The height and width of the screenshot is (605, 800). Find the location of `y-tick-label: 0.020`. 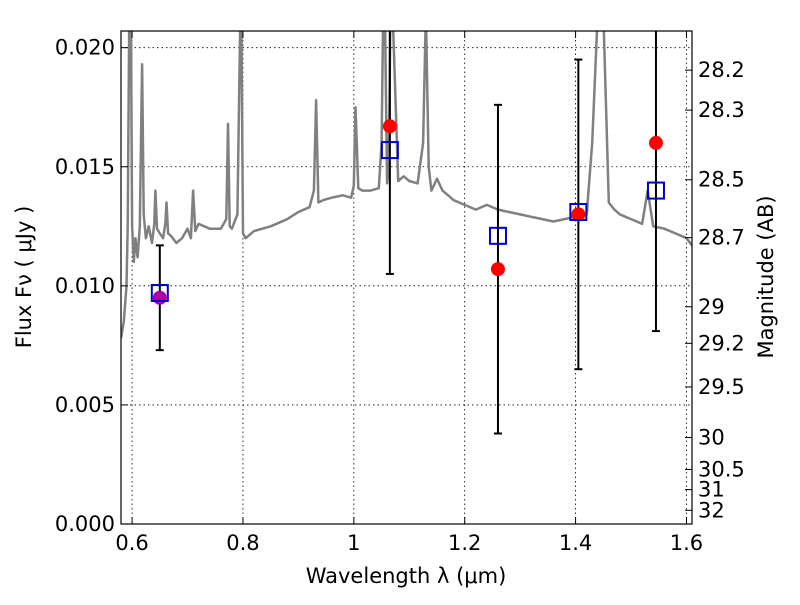

y-tick-label: 0.020 is located at coordinates (85, 48).